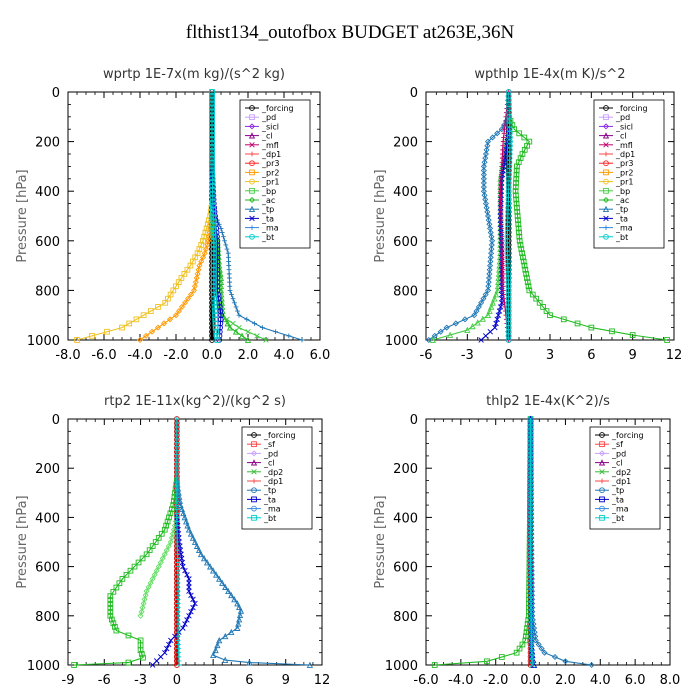 The width and height of the screenshot is (700, 700). What do you see at coordinates (47, 143) in the screenshot?
I see `y-tick-label: 200` at bounding box center [47, 143].